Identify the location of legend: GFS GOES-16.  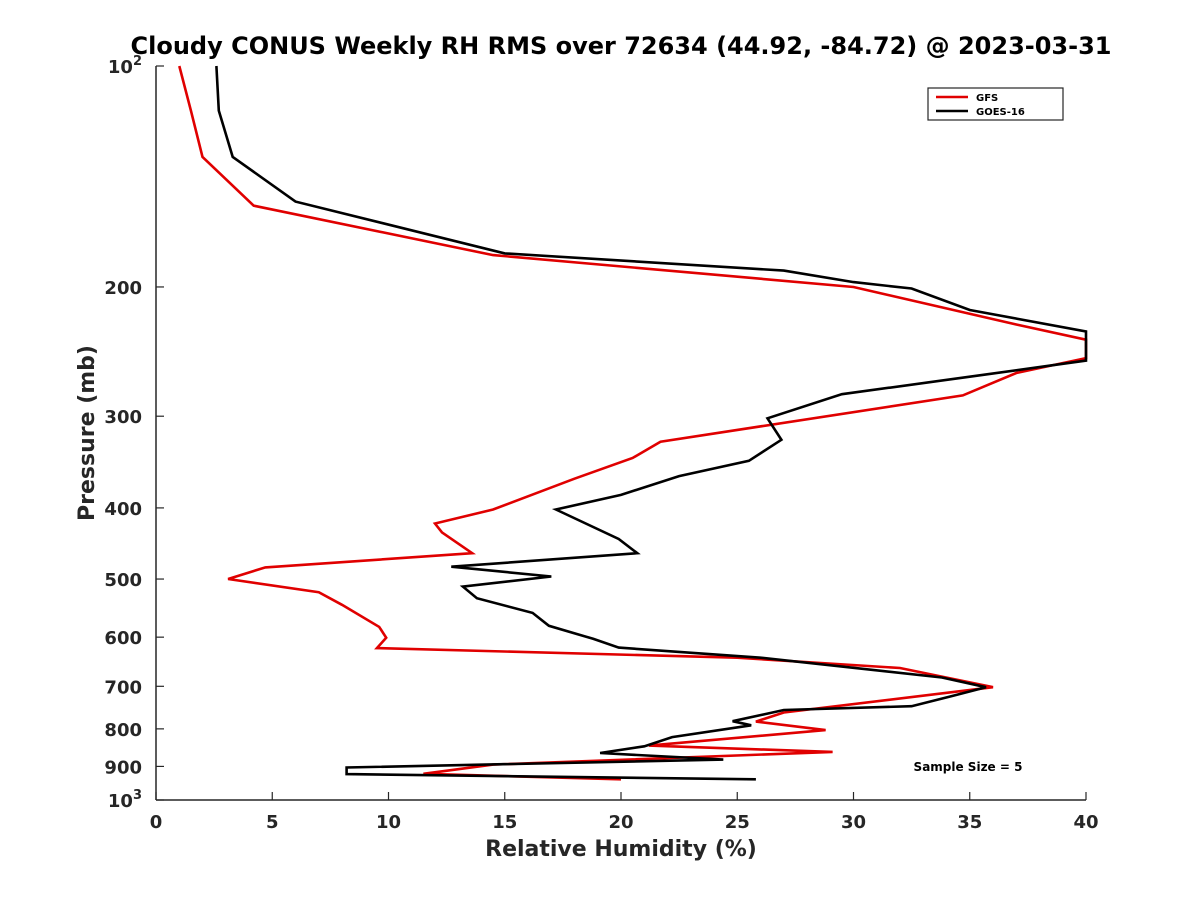
(995, 104).